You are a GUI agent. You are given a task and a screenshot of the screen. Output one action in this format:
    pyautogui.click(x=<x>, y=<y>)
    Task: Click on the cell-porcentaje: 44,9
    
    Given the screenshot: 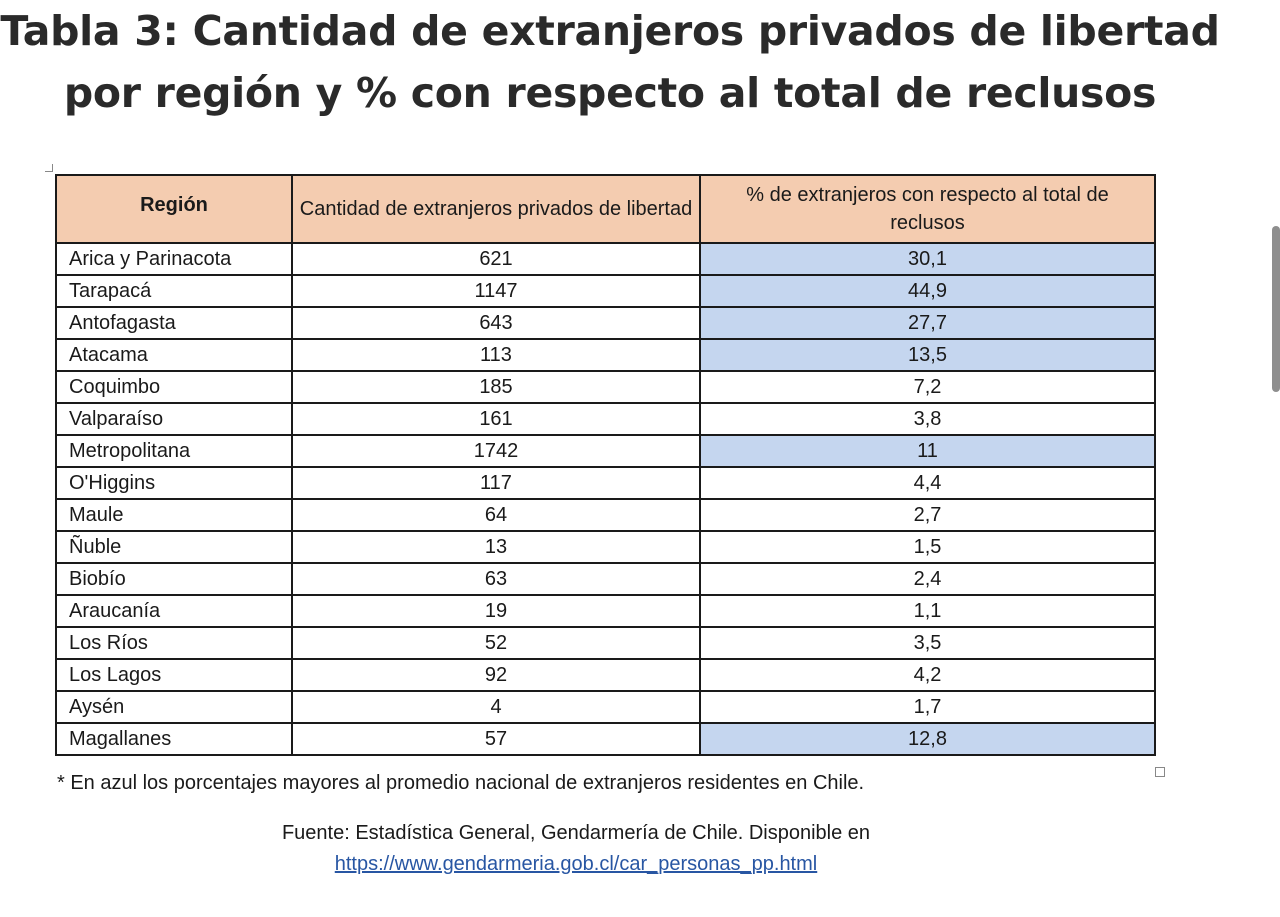 What is the action you would take?
    pyautogui.click(x=927, y=291)
    